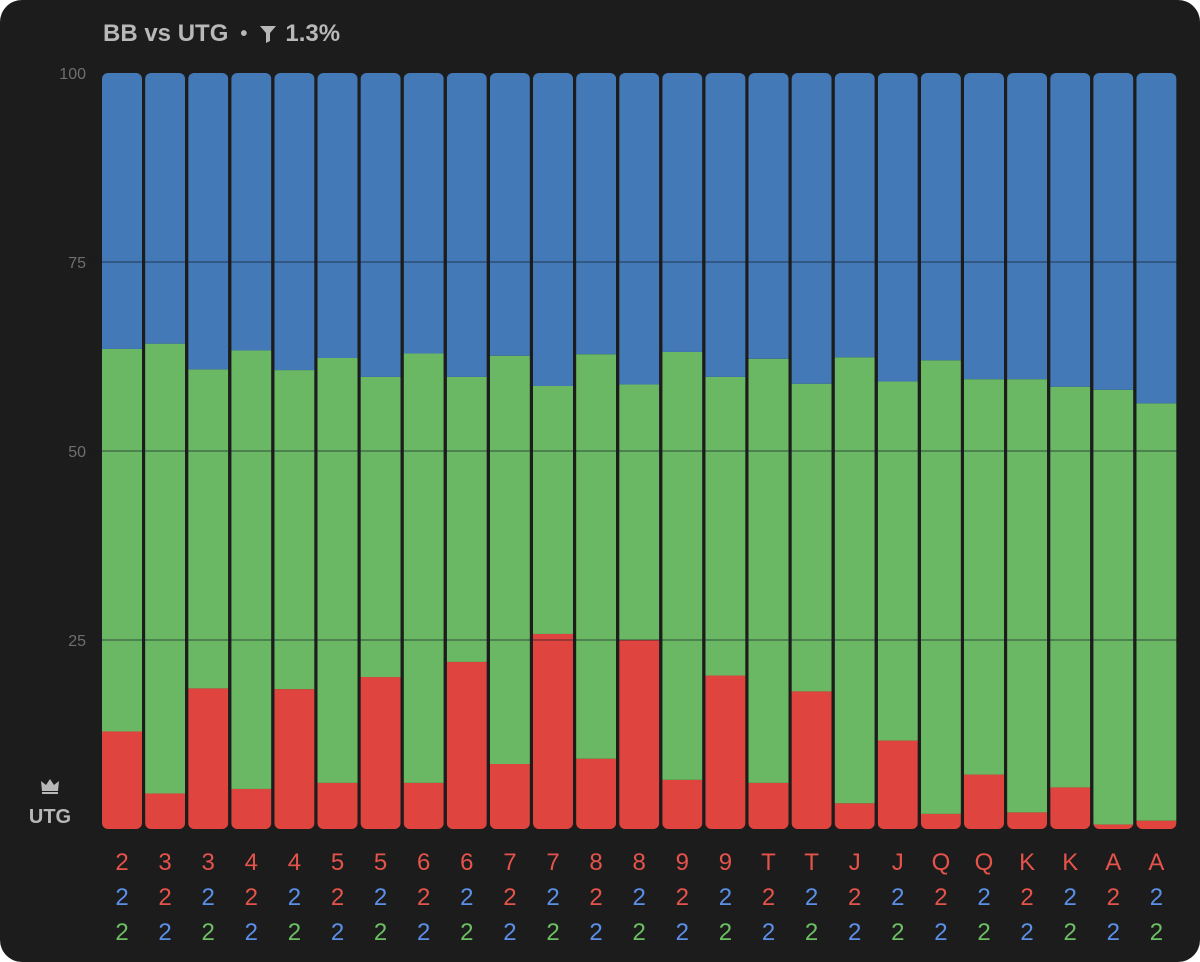 This screenshot has height=962, width=1200. I want to click on category-card-label: Q, so click(984, 862).